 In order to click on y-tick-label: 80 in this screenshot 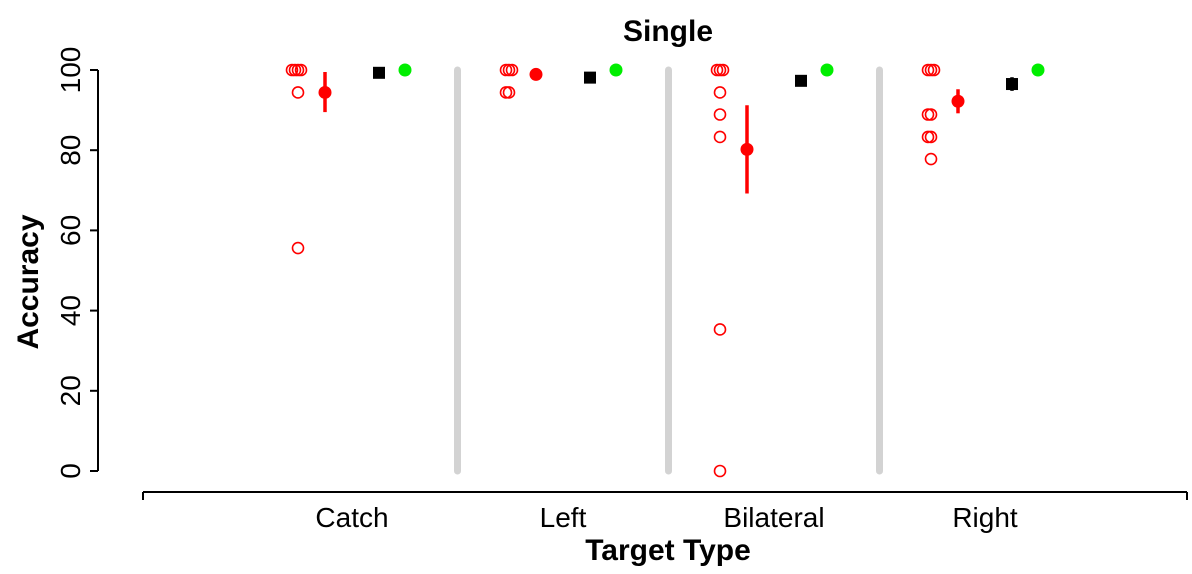, I will do `click(70, 150)`.